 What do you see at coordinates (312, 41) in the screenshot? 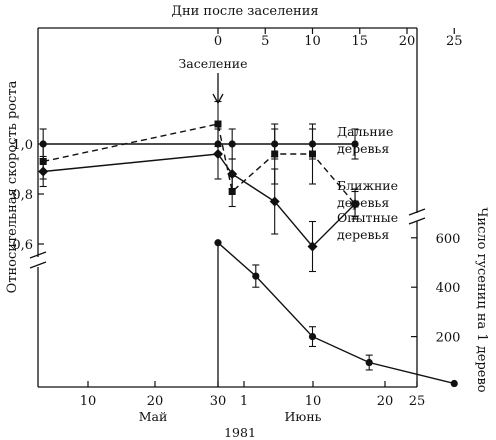
I see `top-tick-label: 10` at bounding box center [312, 41].